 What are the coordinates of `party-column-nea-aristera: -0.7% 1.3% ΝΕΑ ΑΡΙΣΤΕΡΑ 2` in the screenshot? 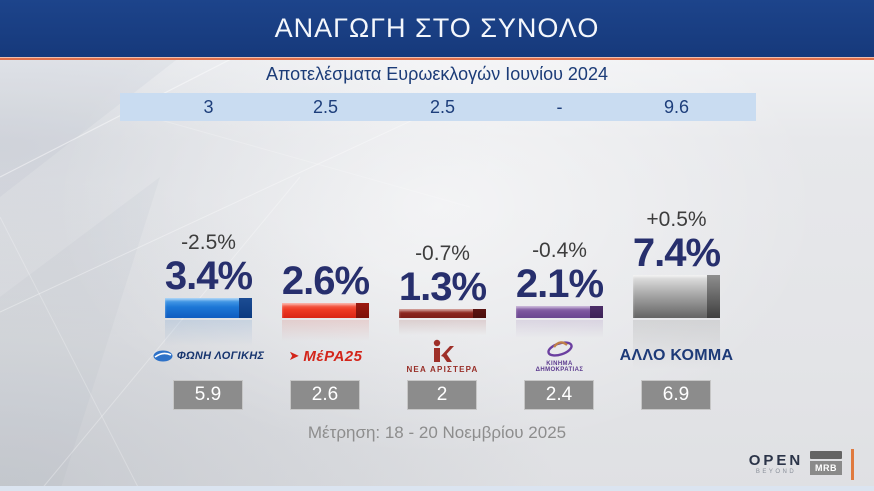 It's located at (442, 245).